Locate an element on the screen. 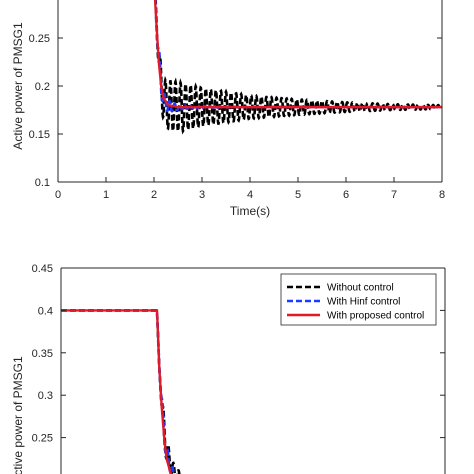 This screenshot has height=474, width=474. bottom-y-tick-label: 0.3 is located at coordinates (45, 396).